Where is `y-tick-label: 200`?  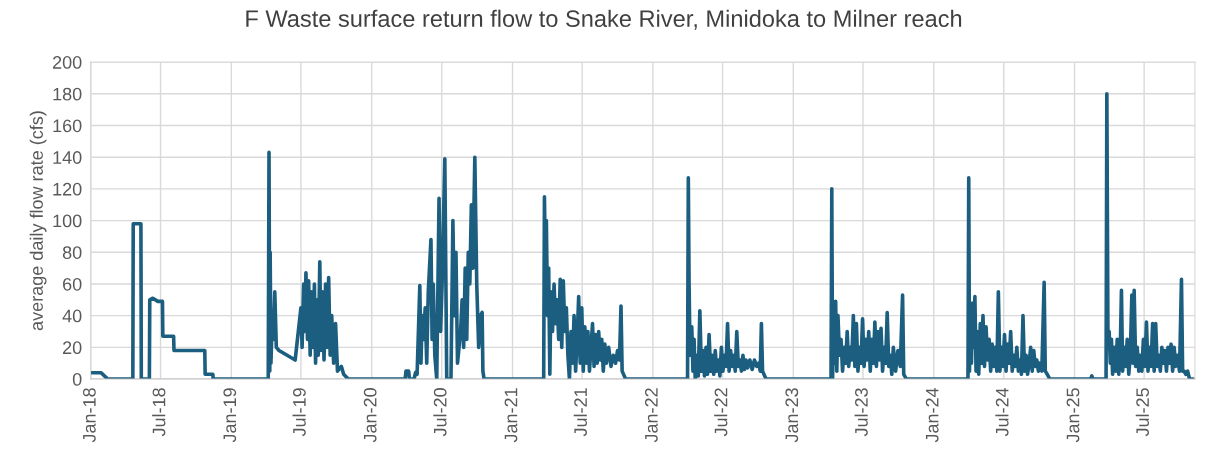 y-tick-label: 200 is located at coordinates (67, 62).